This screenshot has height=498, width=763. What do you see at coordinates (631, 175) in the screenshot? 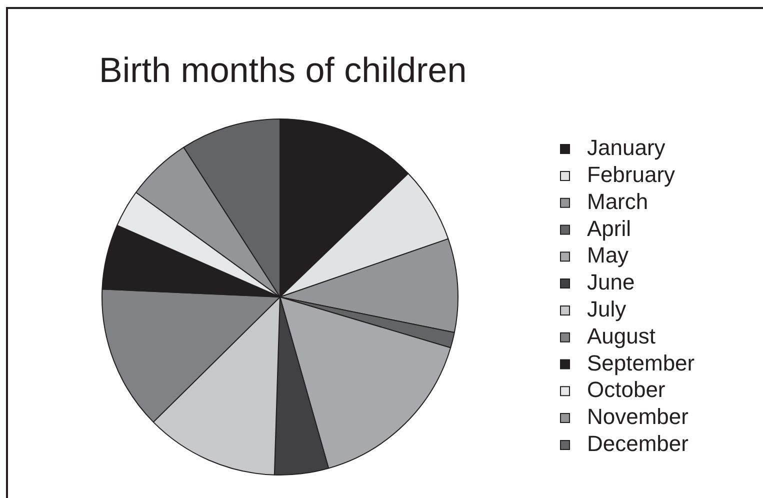
I see `legend-label: February` at bounding box center [631, 175].